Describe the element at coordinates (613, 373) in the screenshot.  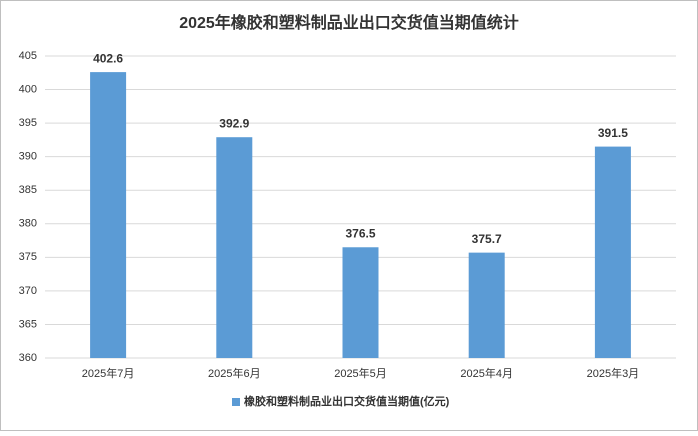
I see `x-tick-label: 2025年3月` at that location.